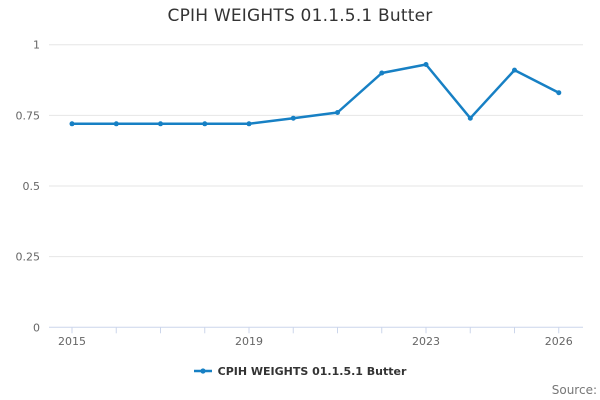  Describe the element at coordinates (559, 341) in the screenshot. I see `x-tick-label: 2026` at that location.